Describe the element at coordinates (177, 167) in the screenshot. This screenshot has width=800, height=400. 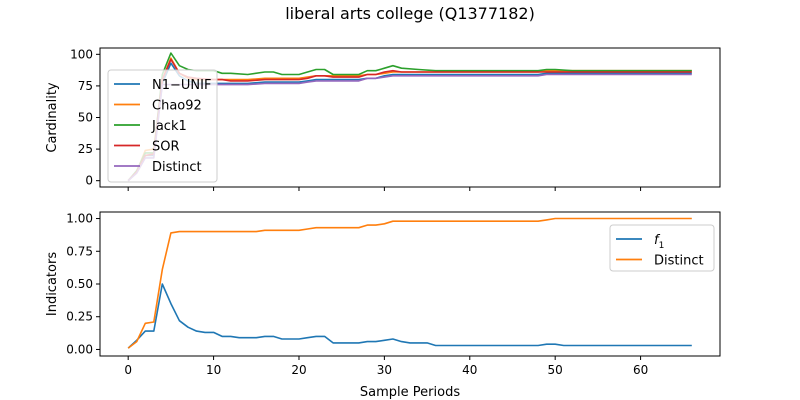
I see `legend-label-0-4: Distinct` at that location.